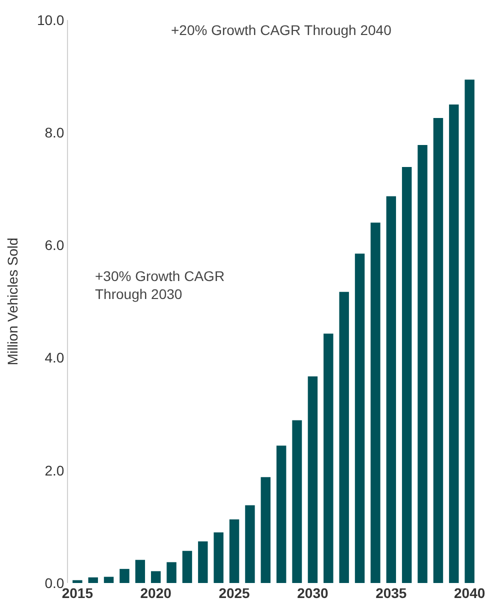 Image resolution: width=497 pixels, height=613 pixels. What do you see at coordinates (312, 593) in the screenshot?
I see `x-tick-label: 2030` at bounding box center [312, 593].